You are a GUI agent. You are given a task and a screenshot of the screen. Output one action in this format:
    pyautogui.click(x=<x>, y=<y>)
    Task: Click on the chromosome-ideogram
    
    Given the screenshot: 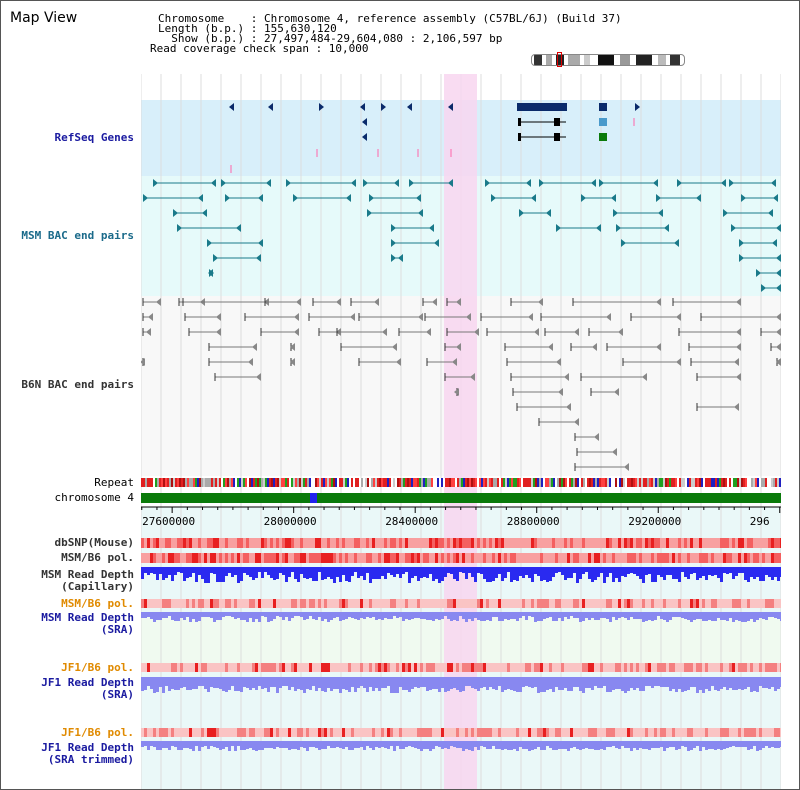 What is the action you would take?
    pyautogui.click(x=608, y=60)
    